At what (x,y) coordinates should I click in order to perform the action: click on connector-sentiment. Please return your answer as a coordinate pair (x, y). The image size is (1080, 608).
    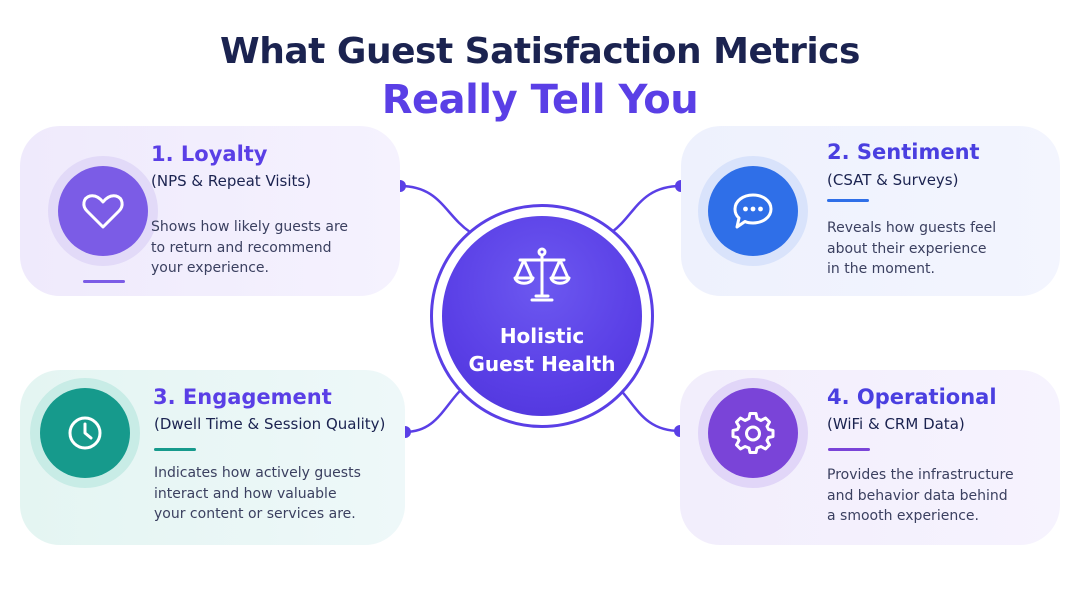
    Looking at the image, I should click on (646, 209).